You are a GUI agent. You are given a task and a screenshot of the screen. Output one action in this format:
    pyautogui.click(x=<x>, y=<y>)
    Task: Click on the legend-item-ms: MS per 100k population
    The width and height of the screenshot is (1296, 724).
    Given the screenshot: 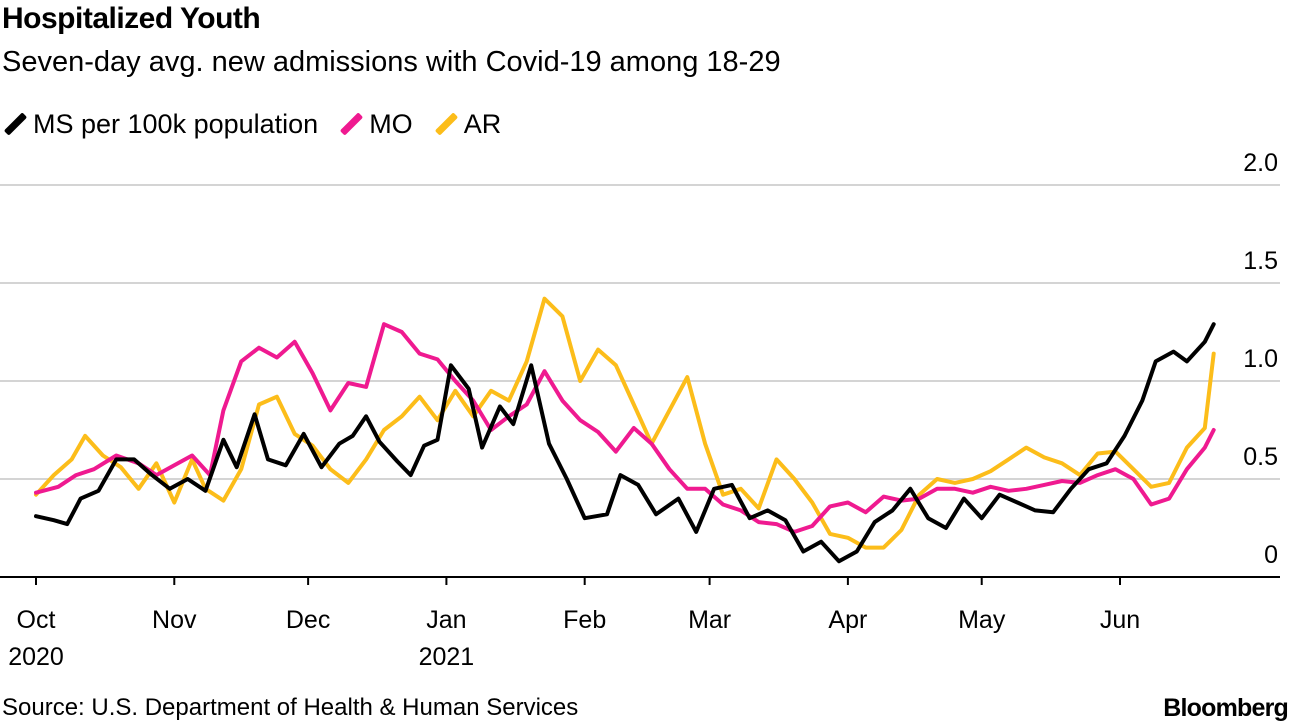 What is the action you would take?
    pyautogui.click(x=161, y=124)
    